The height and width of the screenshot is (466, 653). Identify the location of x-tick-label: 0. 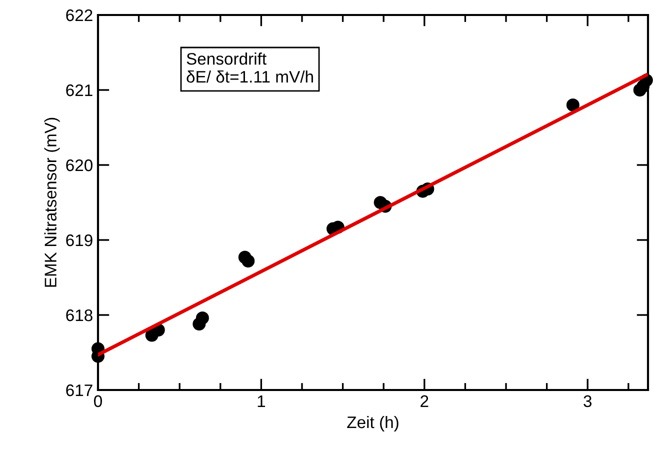
(98, 401).